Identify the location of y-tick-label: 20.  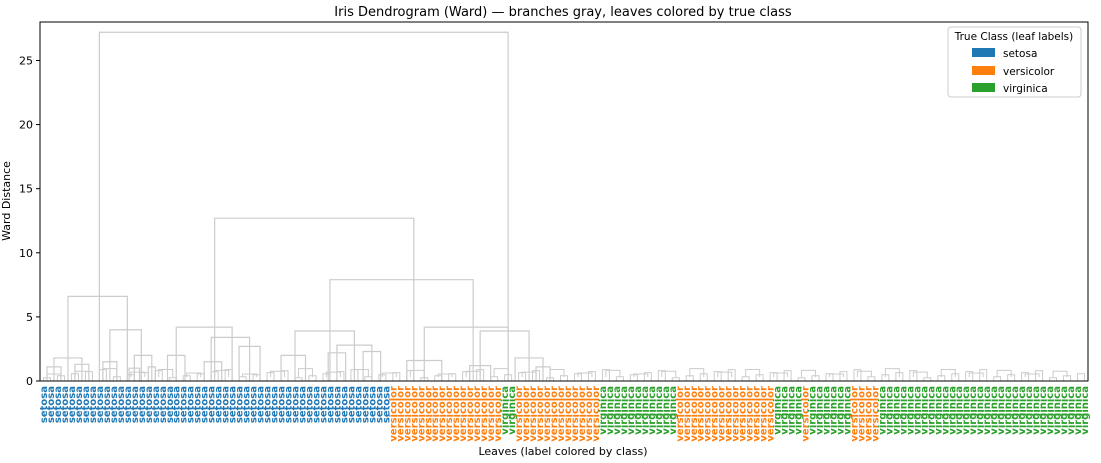
(26, 125).